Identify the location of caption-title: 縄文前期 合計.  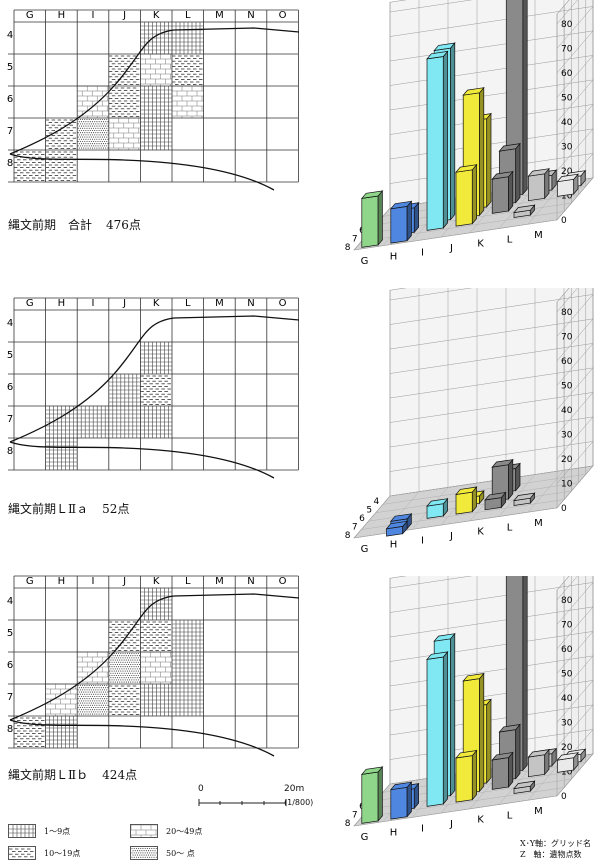
(50, 225).